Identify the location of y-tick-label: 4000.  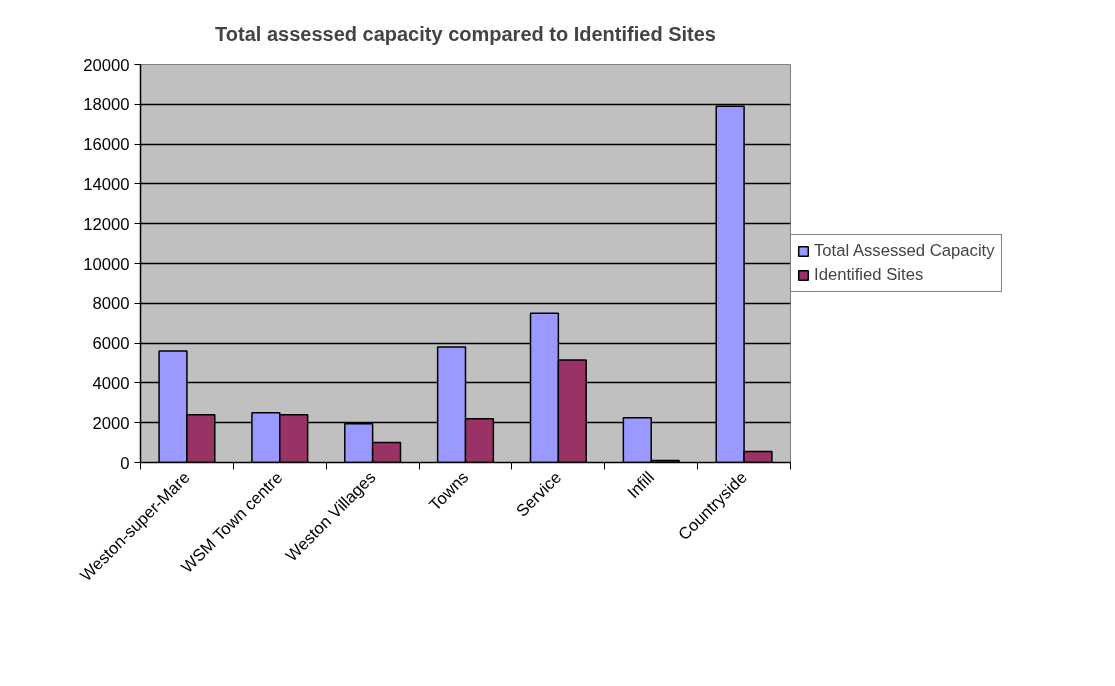
(111, 383).